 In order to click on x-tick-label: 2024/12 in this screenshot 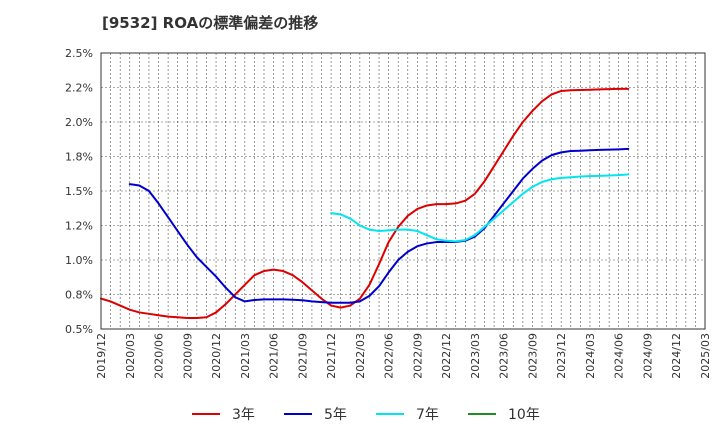, I will do `click(676, 356)`.